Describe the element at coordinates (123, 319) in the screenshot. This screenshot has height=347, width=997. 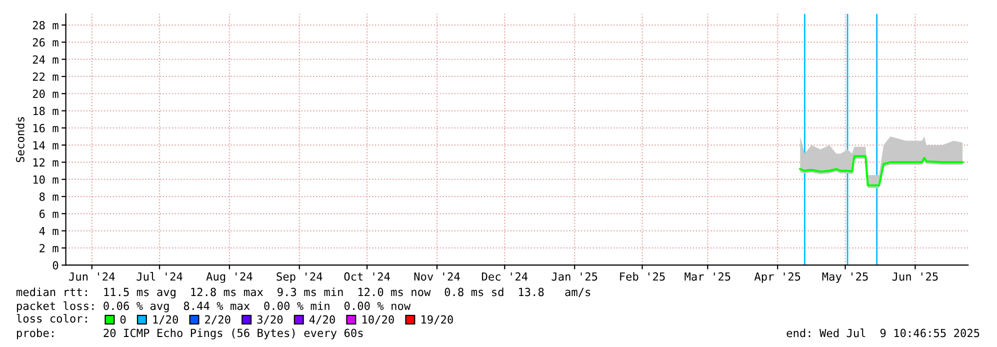
I see `legend-label: 0` at that location.